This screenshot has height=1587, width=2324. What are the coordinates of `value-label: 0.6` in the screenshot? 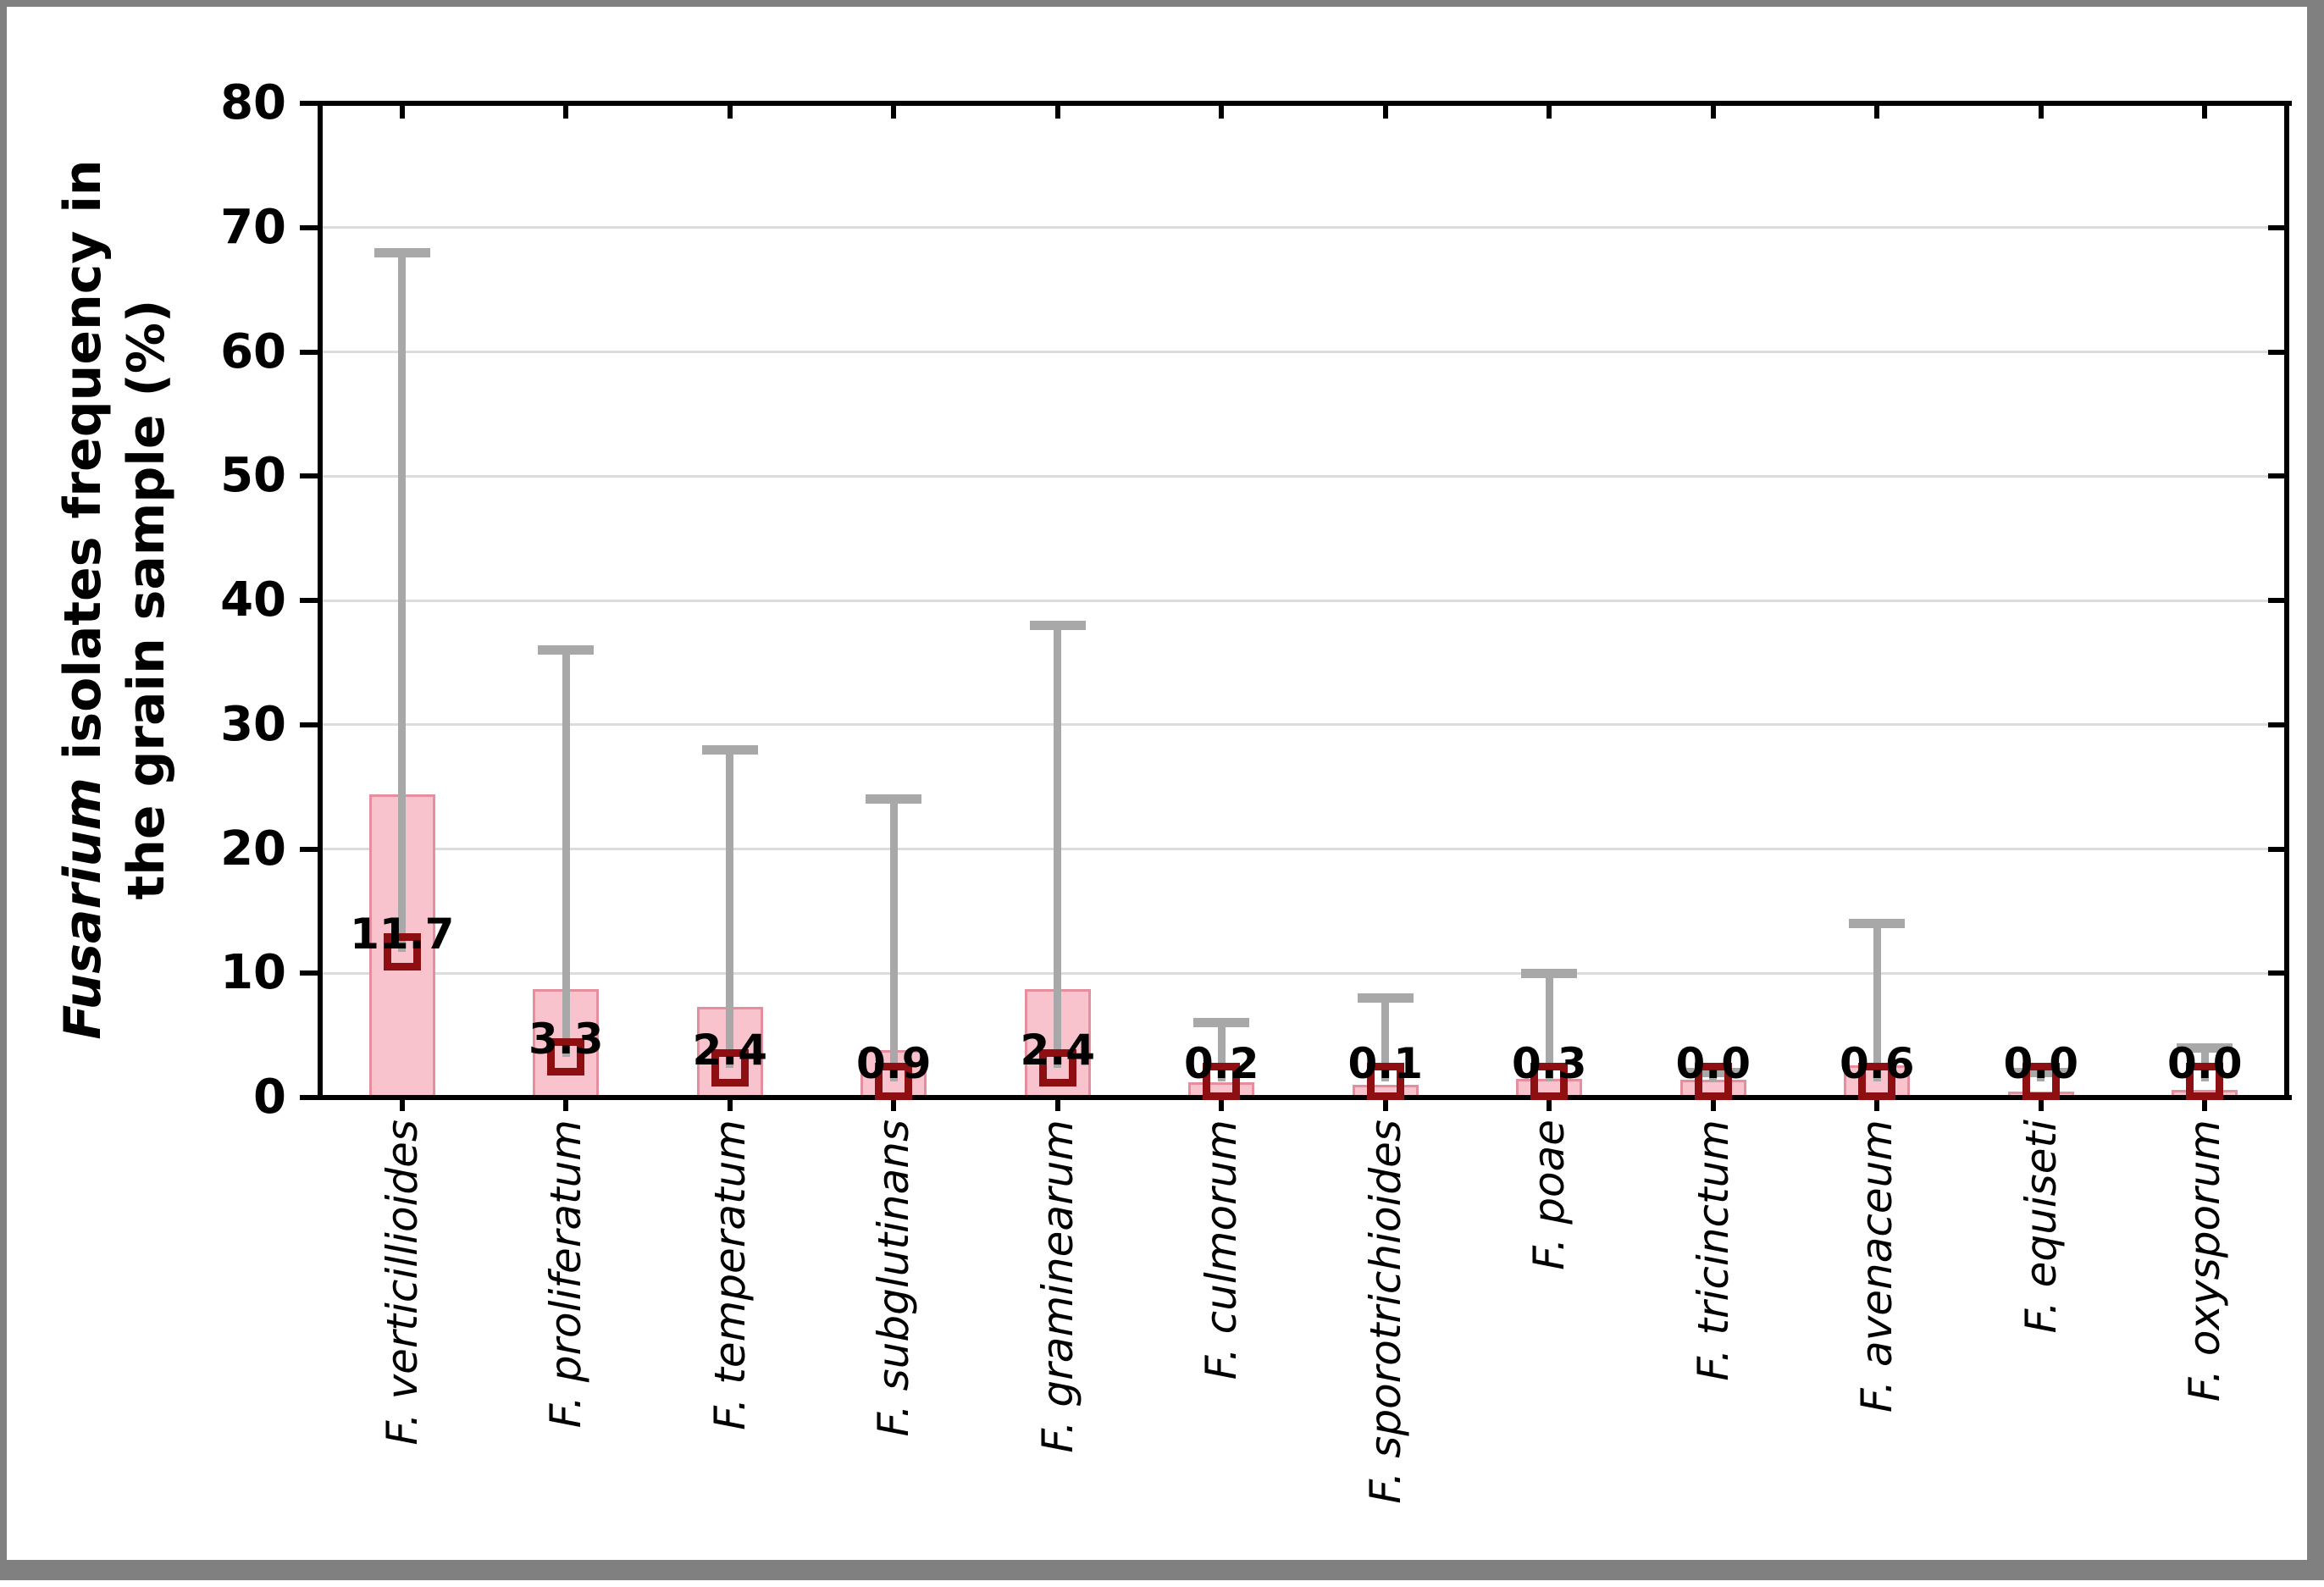 It's located at (1877, 1063).